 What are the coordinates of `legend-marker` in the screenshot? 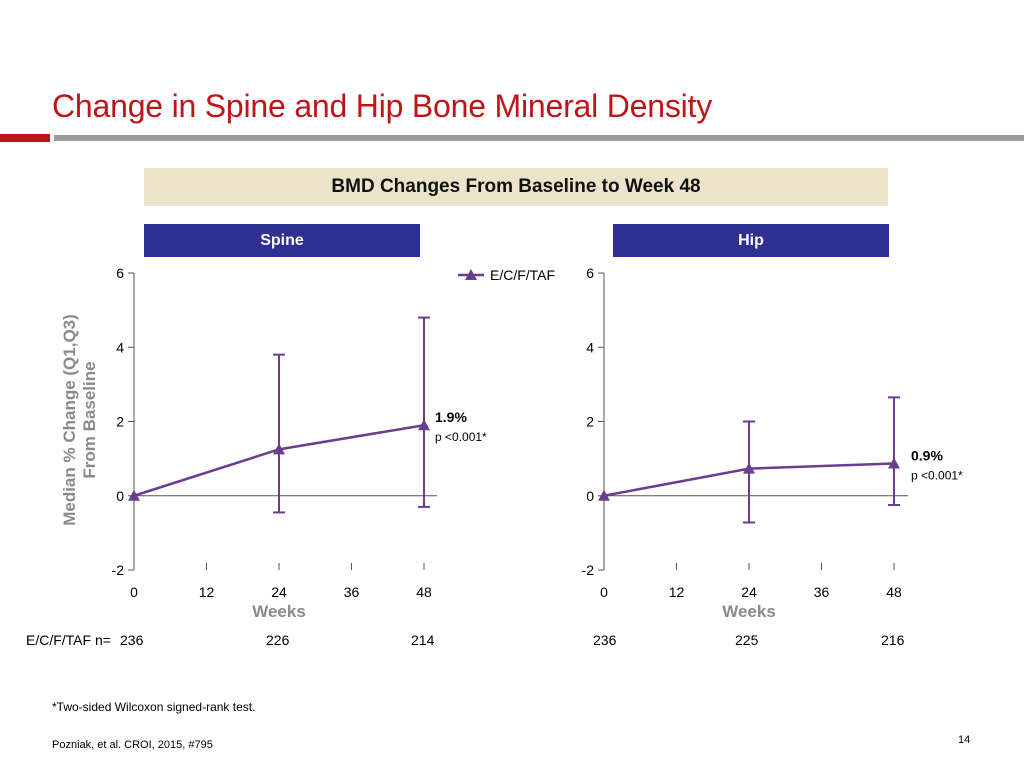 It's located at (471, 274).